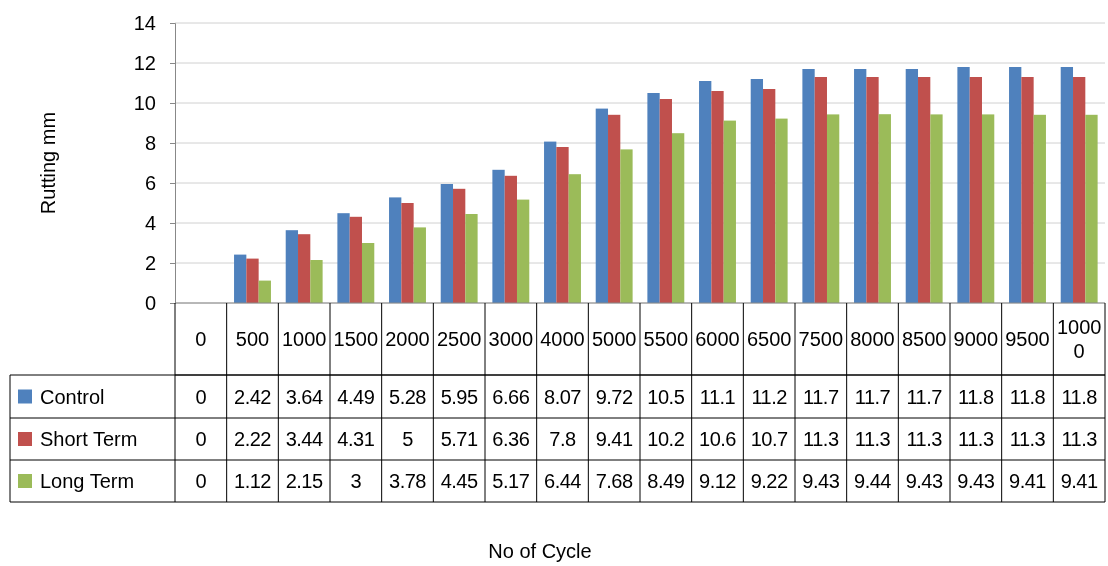 The width and height of the screenshot is (1108, 566). Describe the element at coordinates (356, 439) in the screenshot. I see `data-label: 4.31` at that location.